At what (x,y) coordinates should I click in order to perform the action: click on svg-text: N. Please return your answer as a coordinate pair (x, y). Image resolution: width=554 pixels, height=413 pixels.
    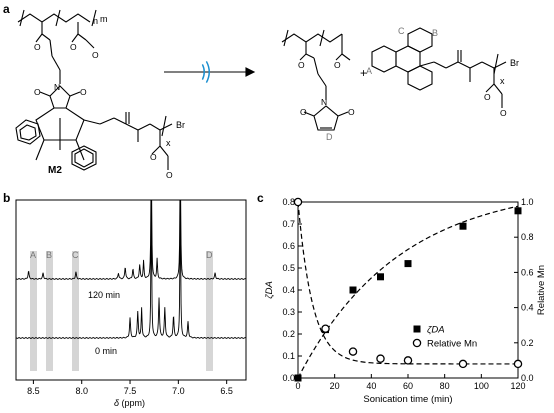
    Looking at the image, I should click on (324, 102).